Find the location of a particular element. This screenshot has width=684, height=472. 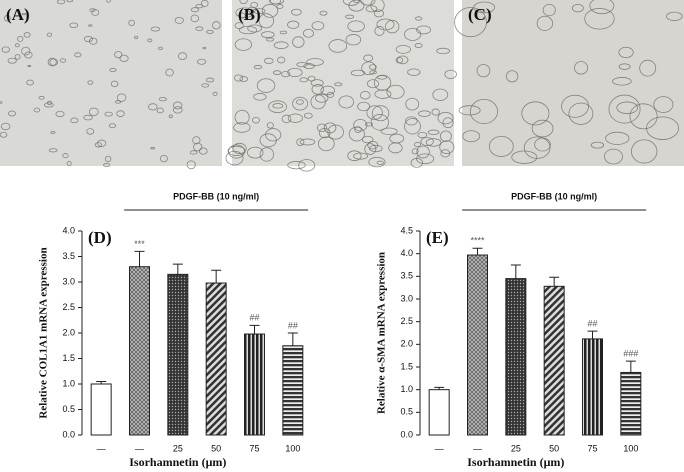

x-tick-label: 25 is located at coordinates (178, 448).